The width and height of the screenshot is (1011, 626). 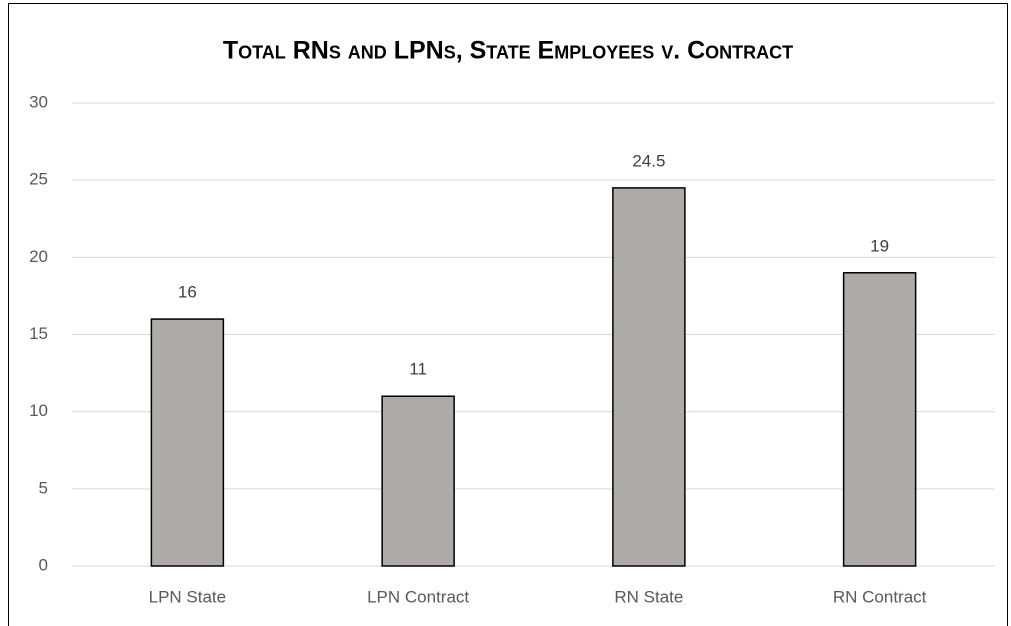 I want to click on y-tick-label: 30, so click(x=38, y=101).